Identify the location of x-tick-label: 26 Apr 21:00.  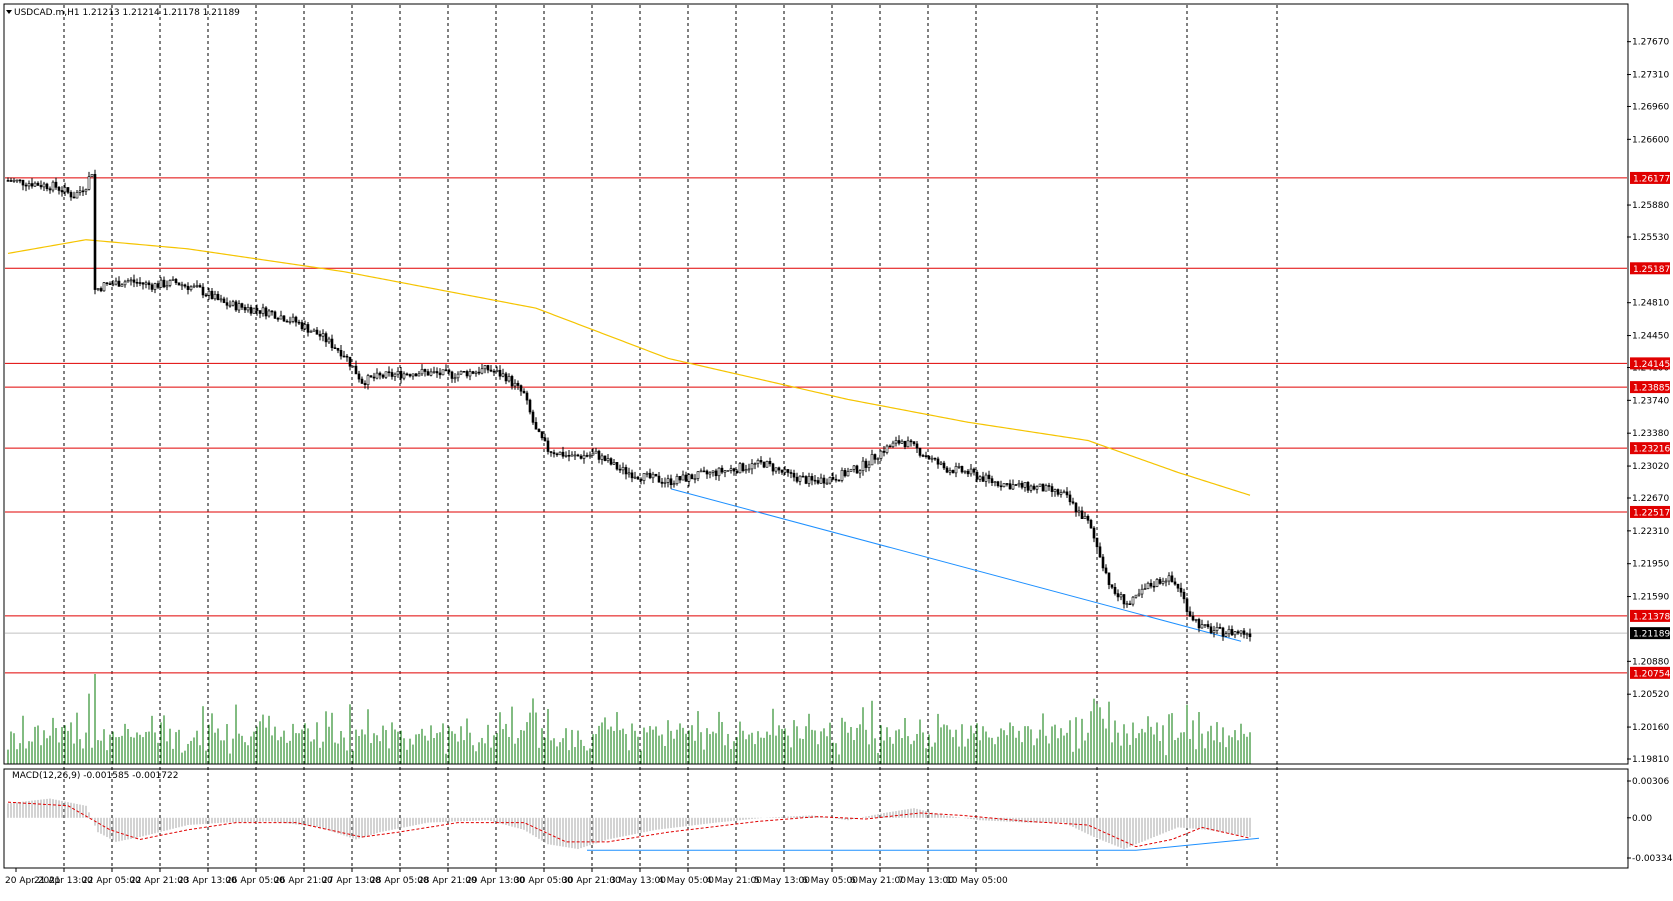
(303, 881).